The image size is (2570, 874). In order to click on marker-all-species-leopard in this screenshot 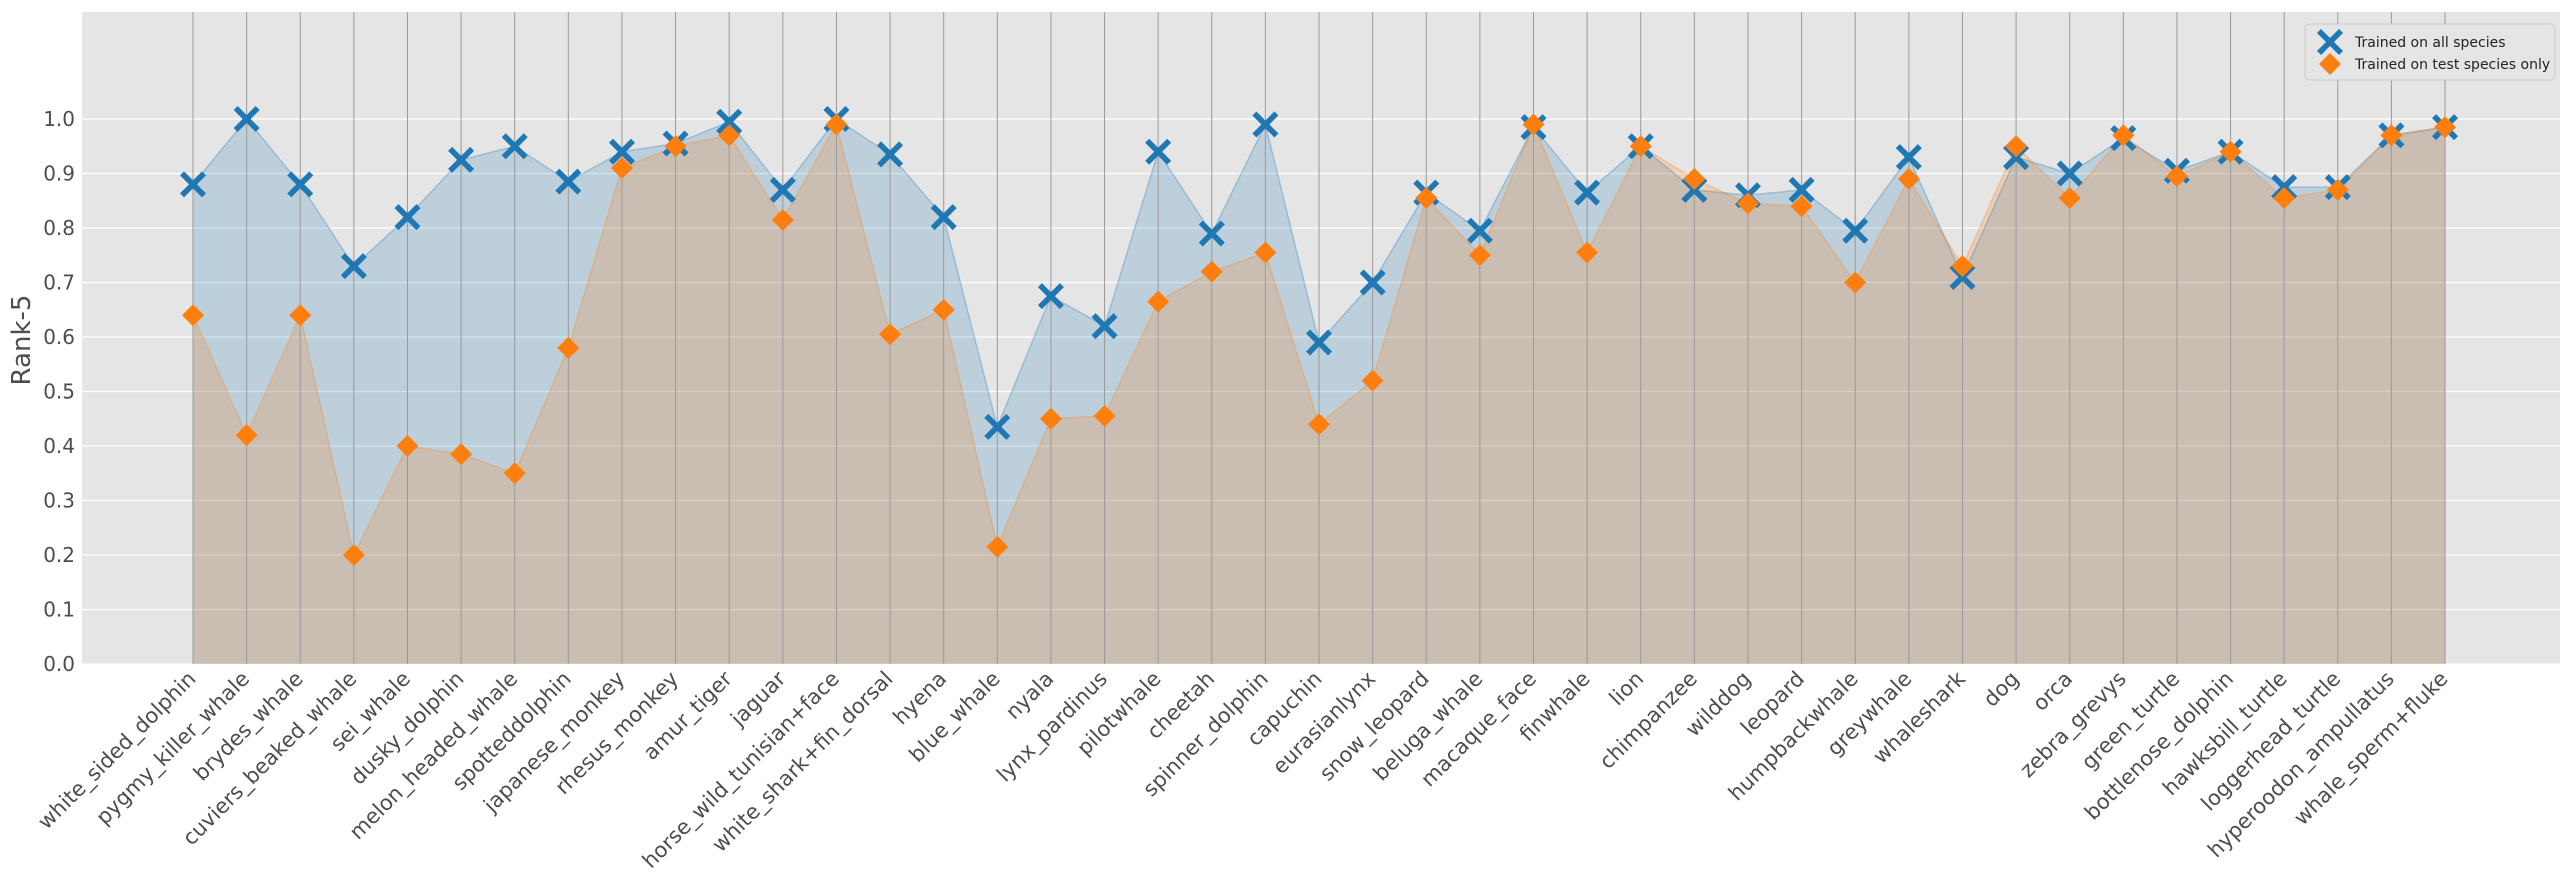, I will do `click(1801, 189)`.